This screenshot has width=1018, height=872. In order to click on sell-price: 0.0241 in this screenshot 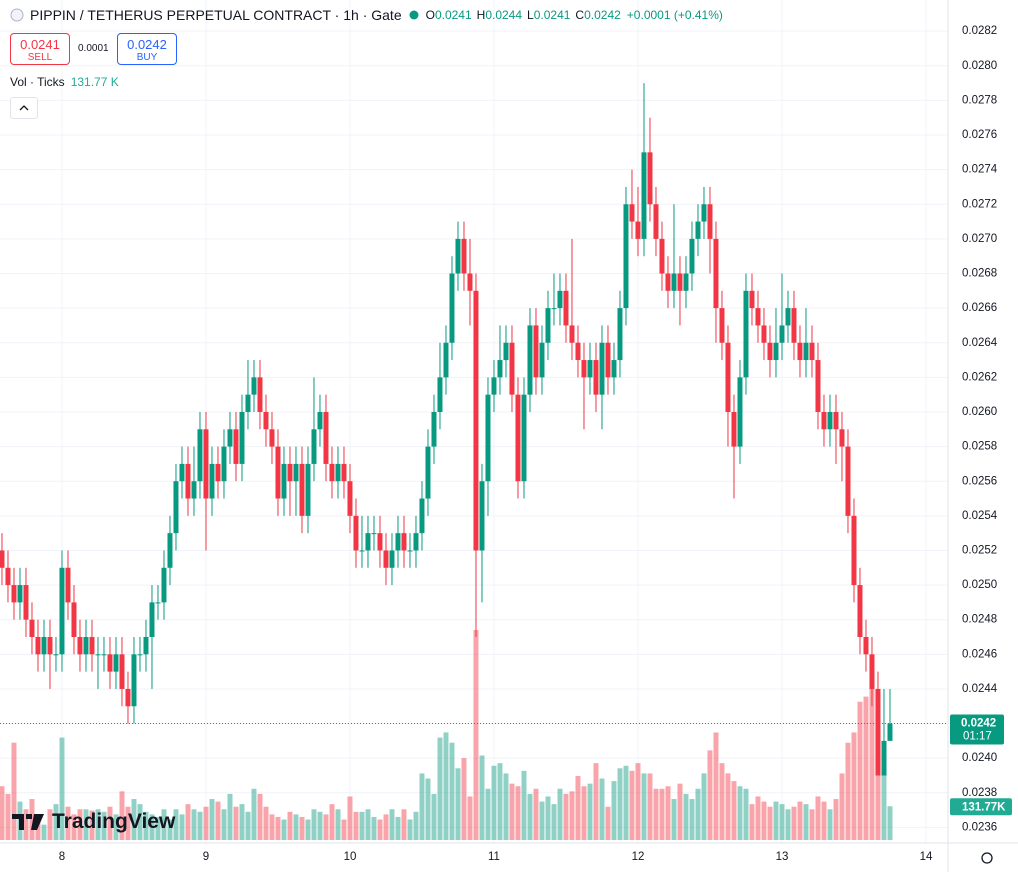, I will do `click(40, 44)`.